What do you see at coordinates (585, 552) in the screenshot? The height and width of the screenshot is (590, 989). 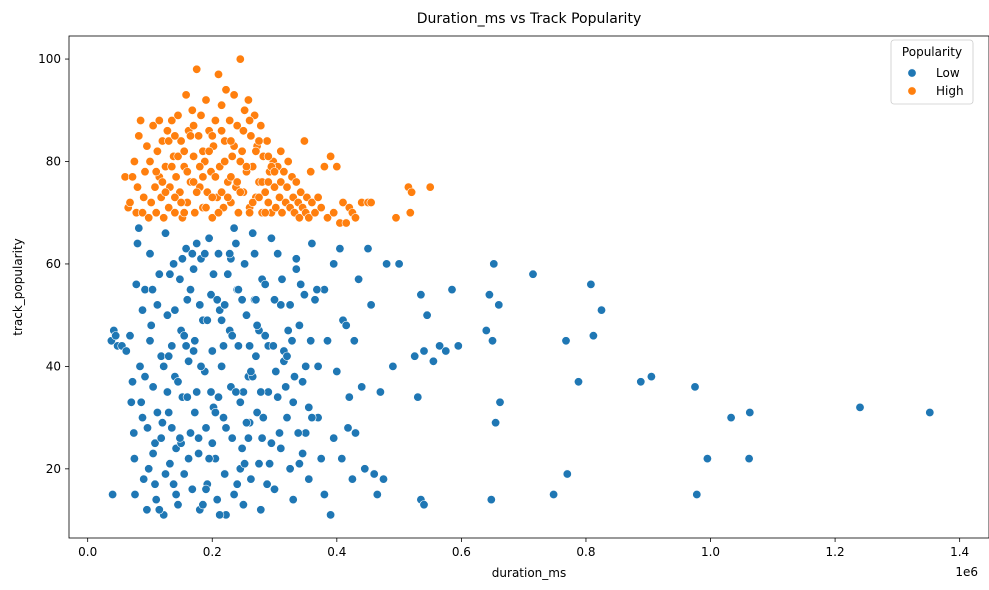 I see `x-tick-label: 0.8` at bounding box center [585, 552].